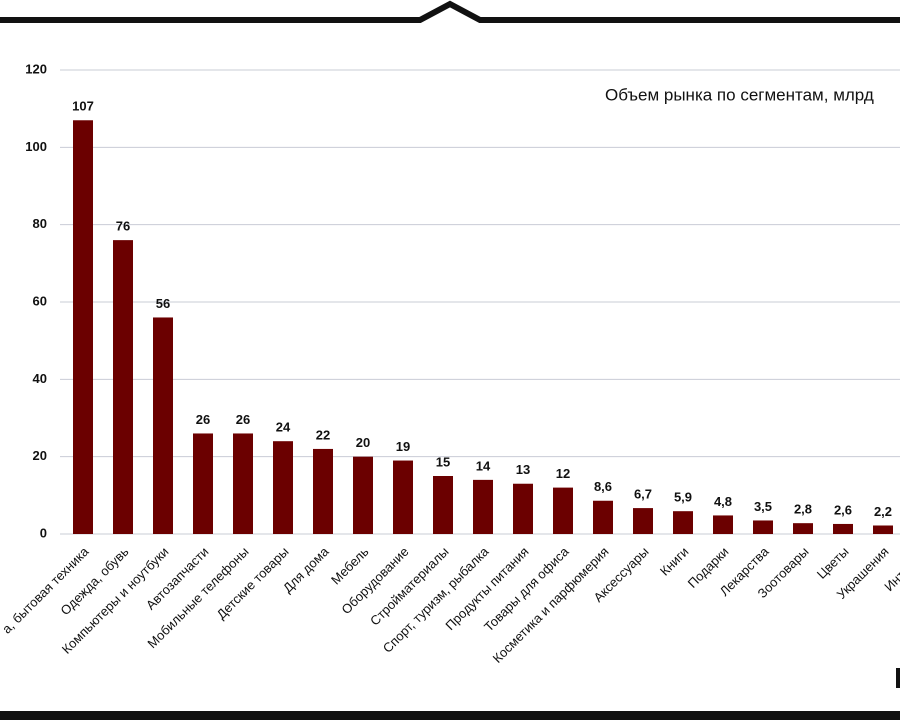 This screenshot has height=720, width=900. I want to click on x-tick-label: Книги, so click(674, 561).